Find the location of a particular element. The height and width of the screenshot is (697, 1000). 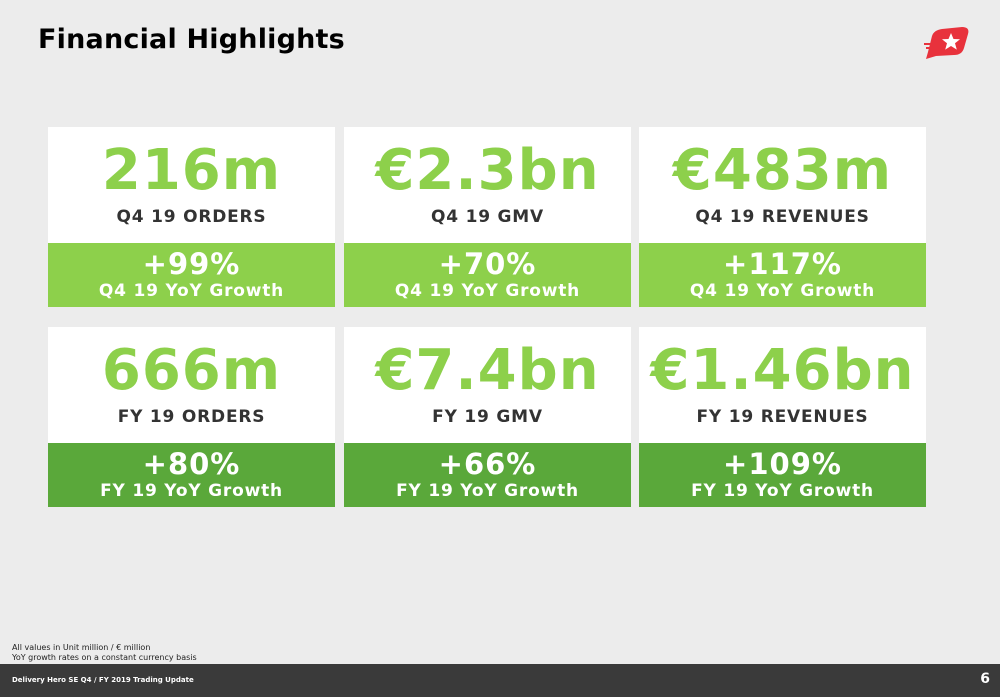

growth-band: +80% FY 19 YoY Growth is located at coordinates (191, 475).